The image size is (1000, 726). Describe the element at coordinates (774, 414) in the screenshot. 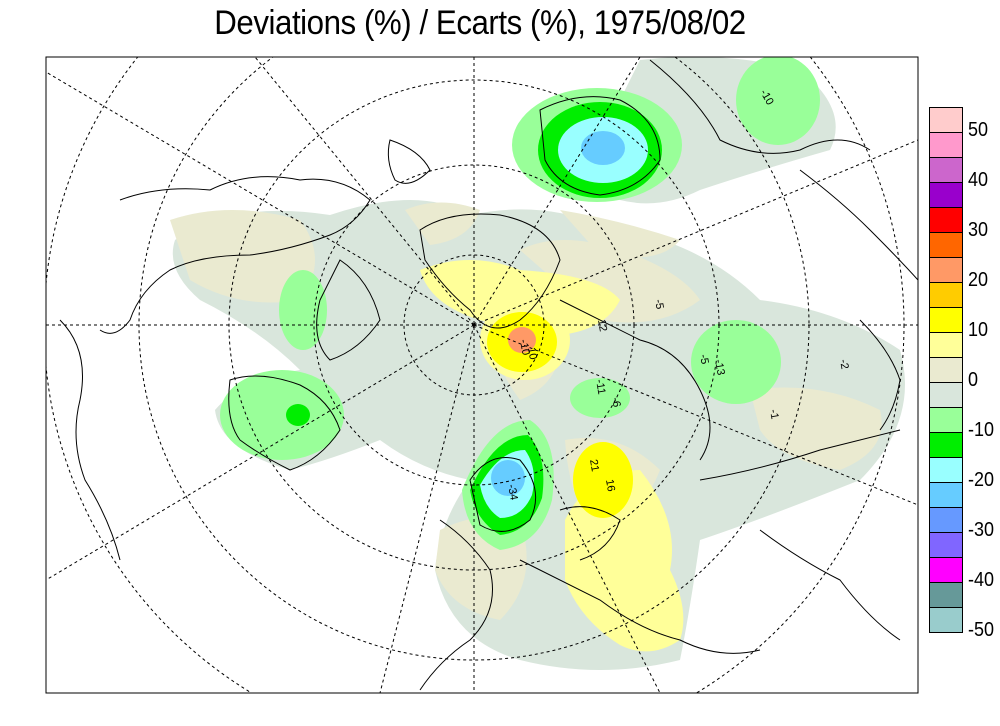

I see `contour-label: -1` at that location.